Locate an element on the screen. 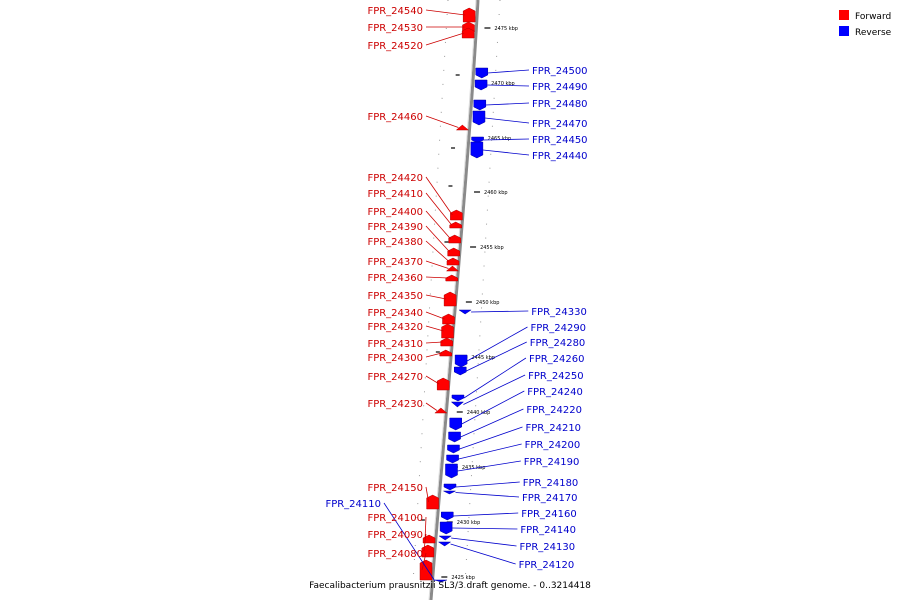 This screenshot has width=900, height=600. ruler-tick-label: 2465 kbp is located at coordinates (500, 139).